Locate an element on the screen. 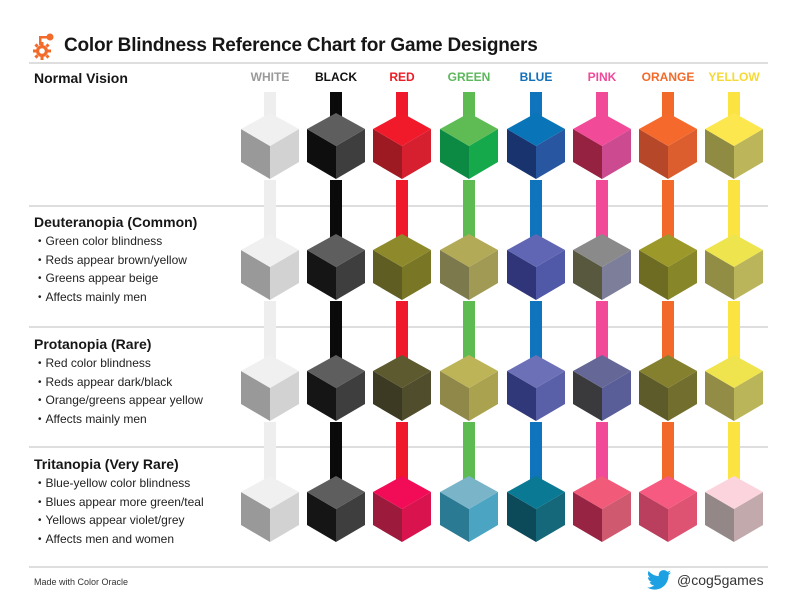  column-label-orange: ORANGE is located at coordinates (668, 77).